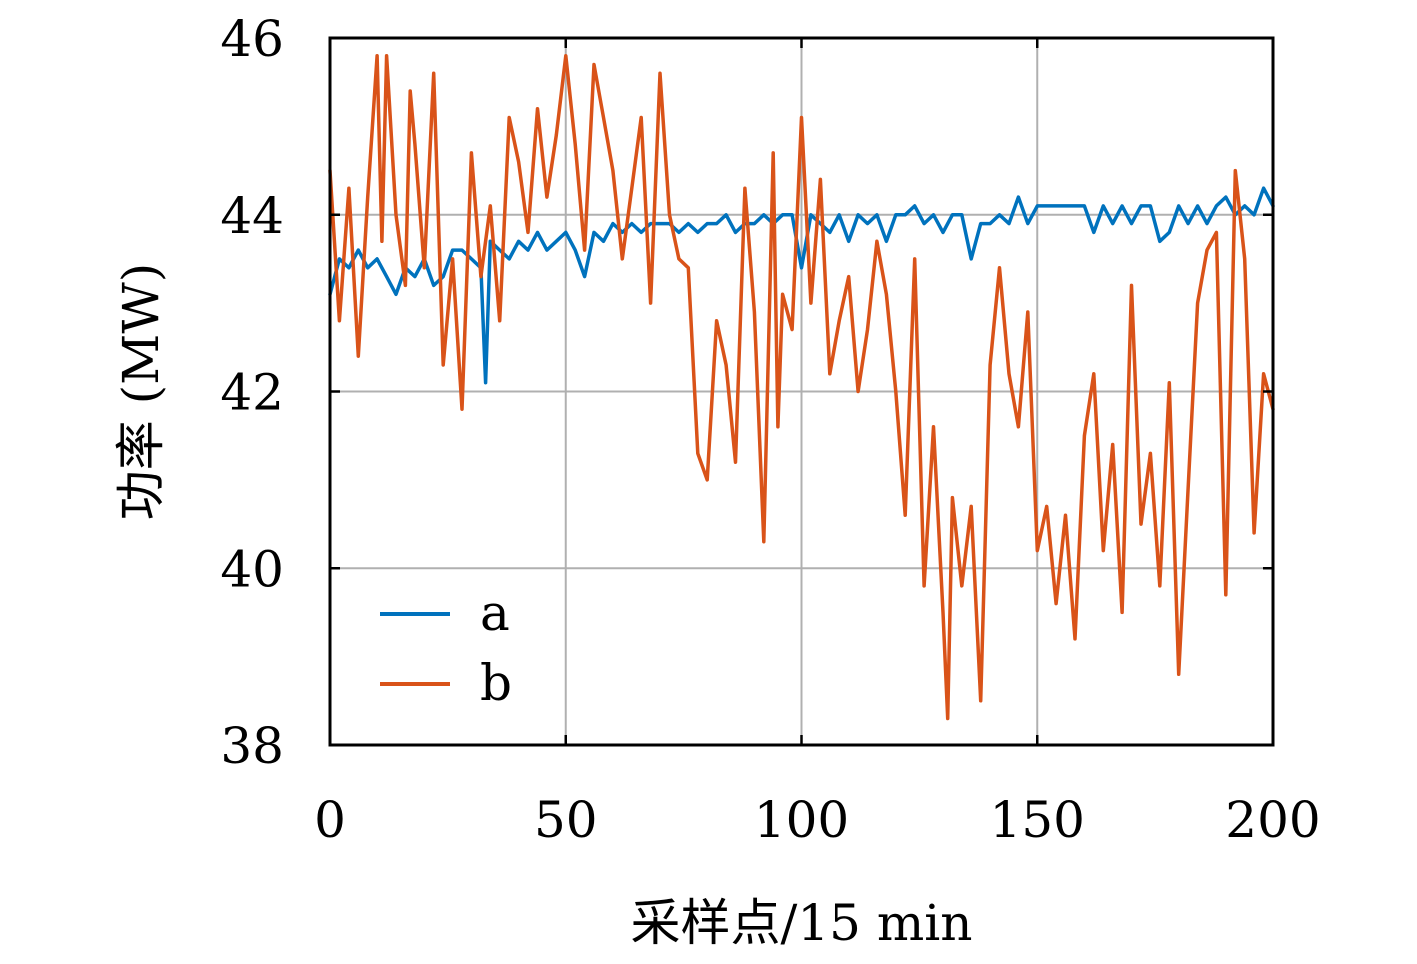 This screenshot has width=1417, height=964. I want to click on x-axis-title: 采样点/15 min, so click(802, 923).